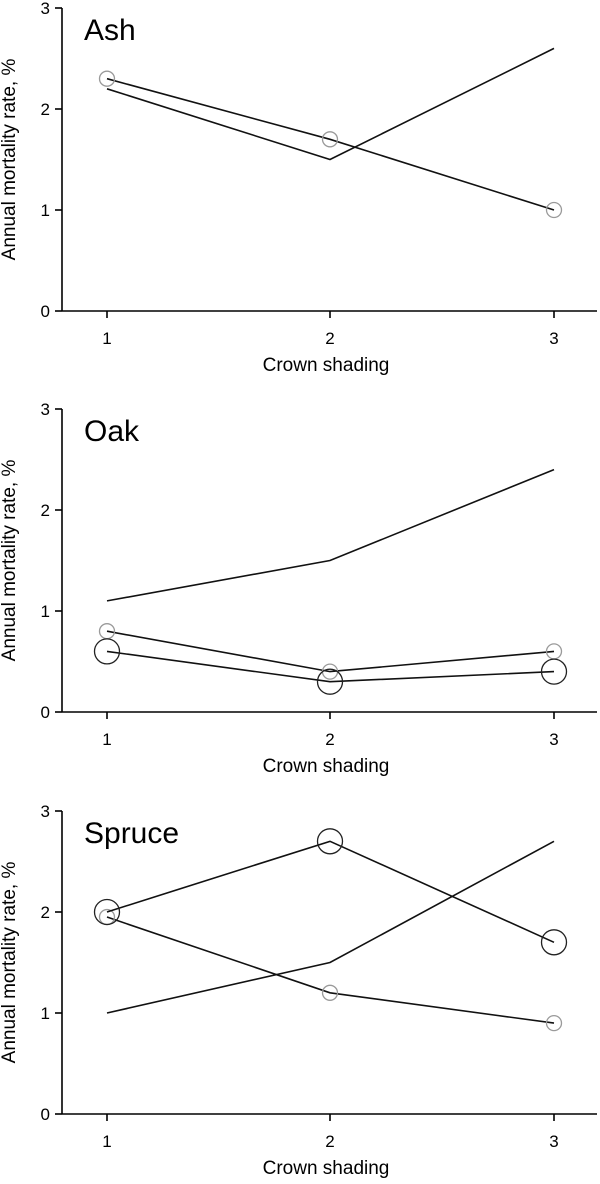  What do you see at coordinates (112, 431) in the screenshot?
I see `panel-title: Oak` at bounding box center [112, 431].